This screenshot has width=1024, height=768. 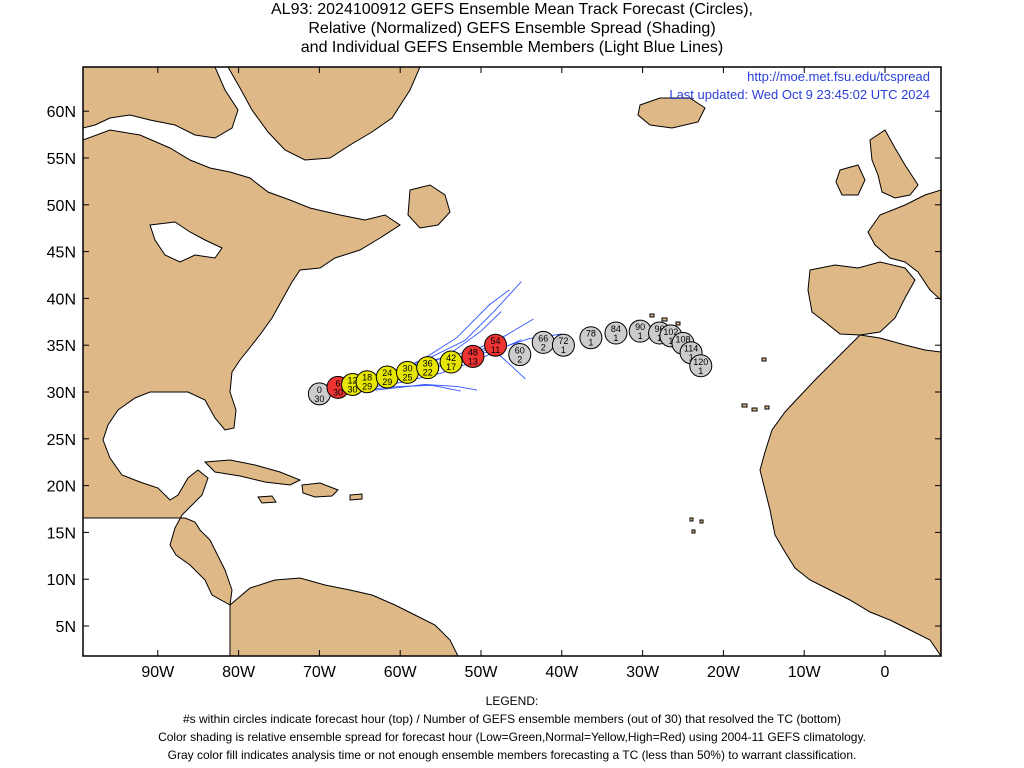 I want to click on member-count: 22, so click(x=428, y=373).